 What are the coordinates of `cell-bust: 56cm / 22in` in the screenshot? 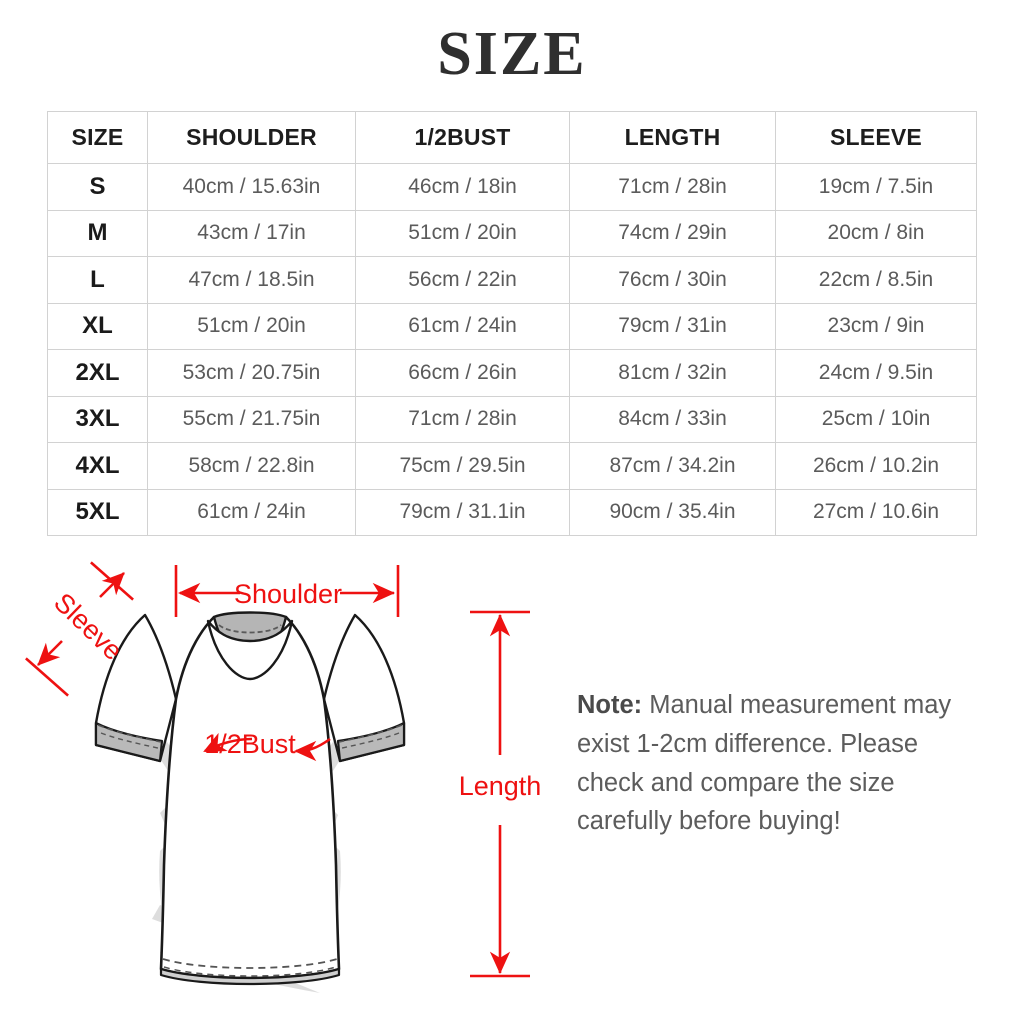 It's located at (462, 280).